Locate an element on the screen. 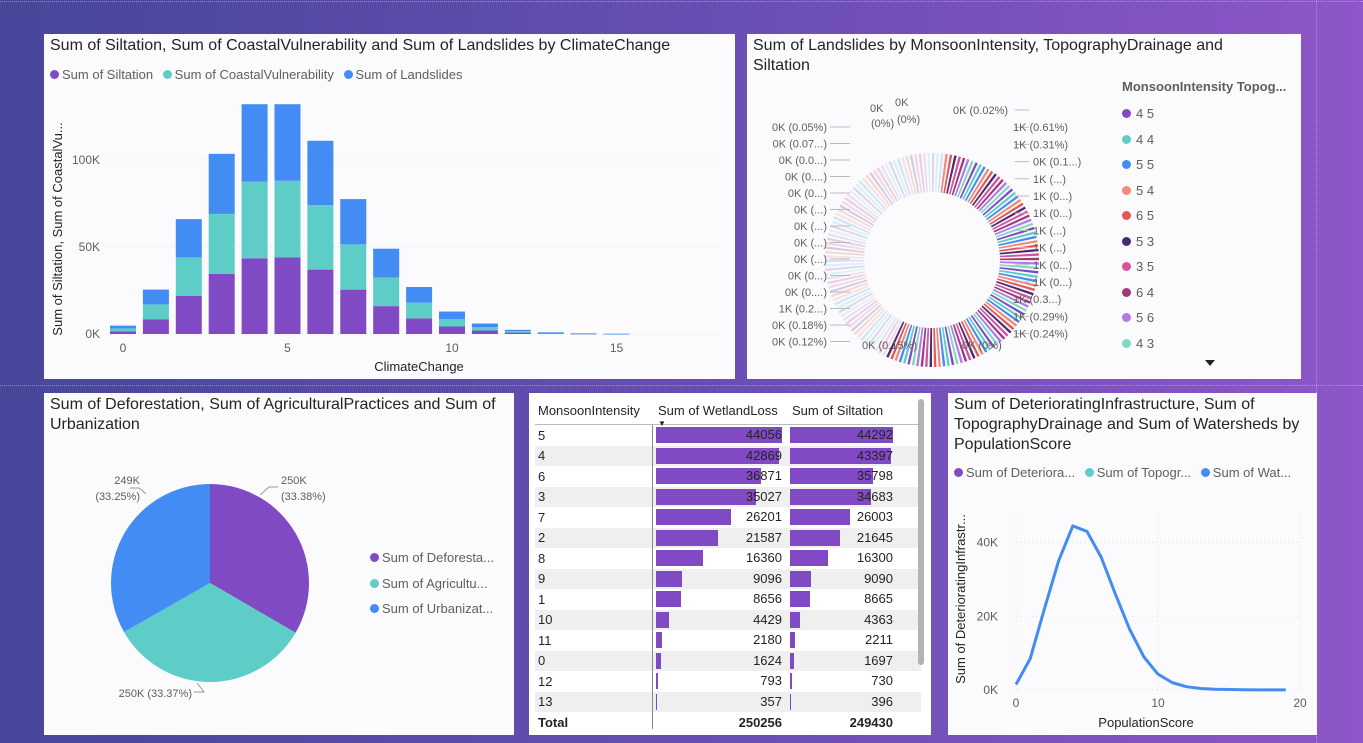  cell-siltation: 35798 is located at coordinates (841, 476).